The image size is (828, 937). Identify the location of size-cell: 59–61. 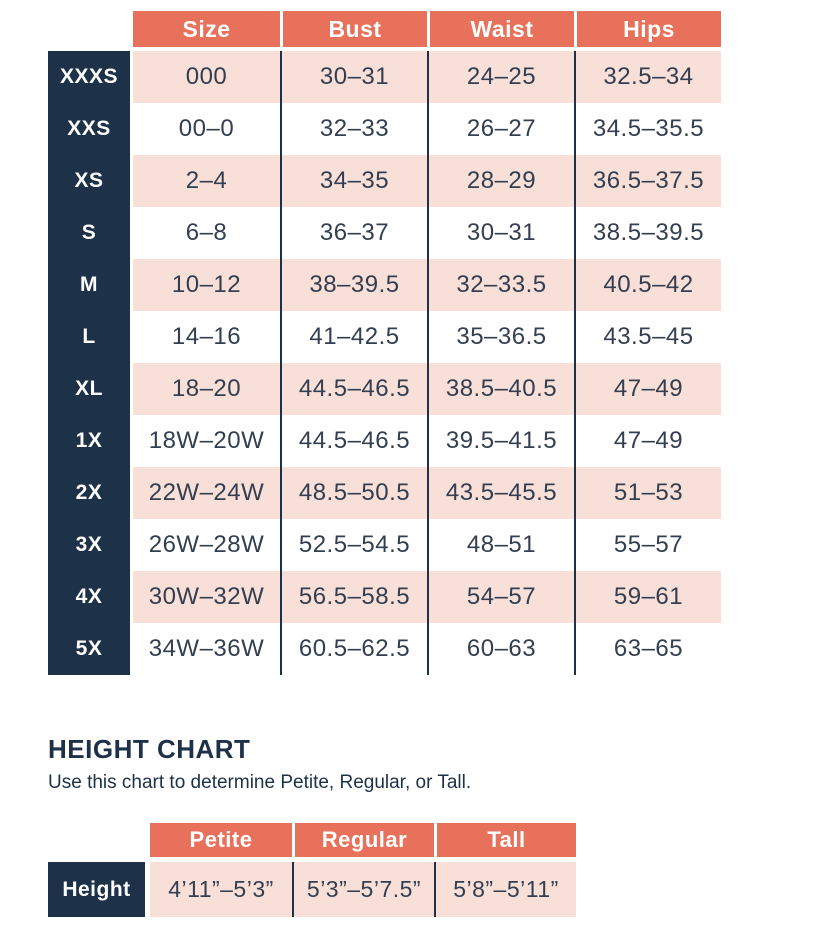
(647, 597).